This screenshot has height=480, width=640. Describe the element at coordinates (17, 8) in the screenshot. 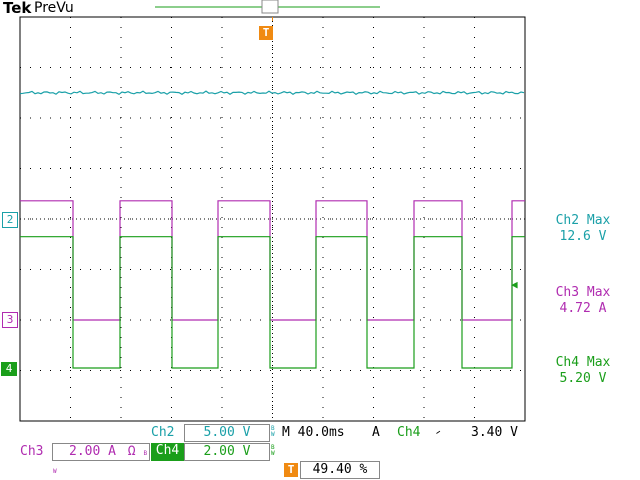

I see `brand-logo: Tek` at that location.